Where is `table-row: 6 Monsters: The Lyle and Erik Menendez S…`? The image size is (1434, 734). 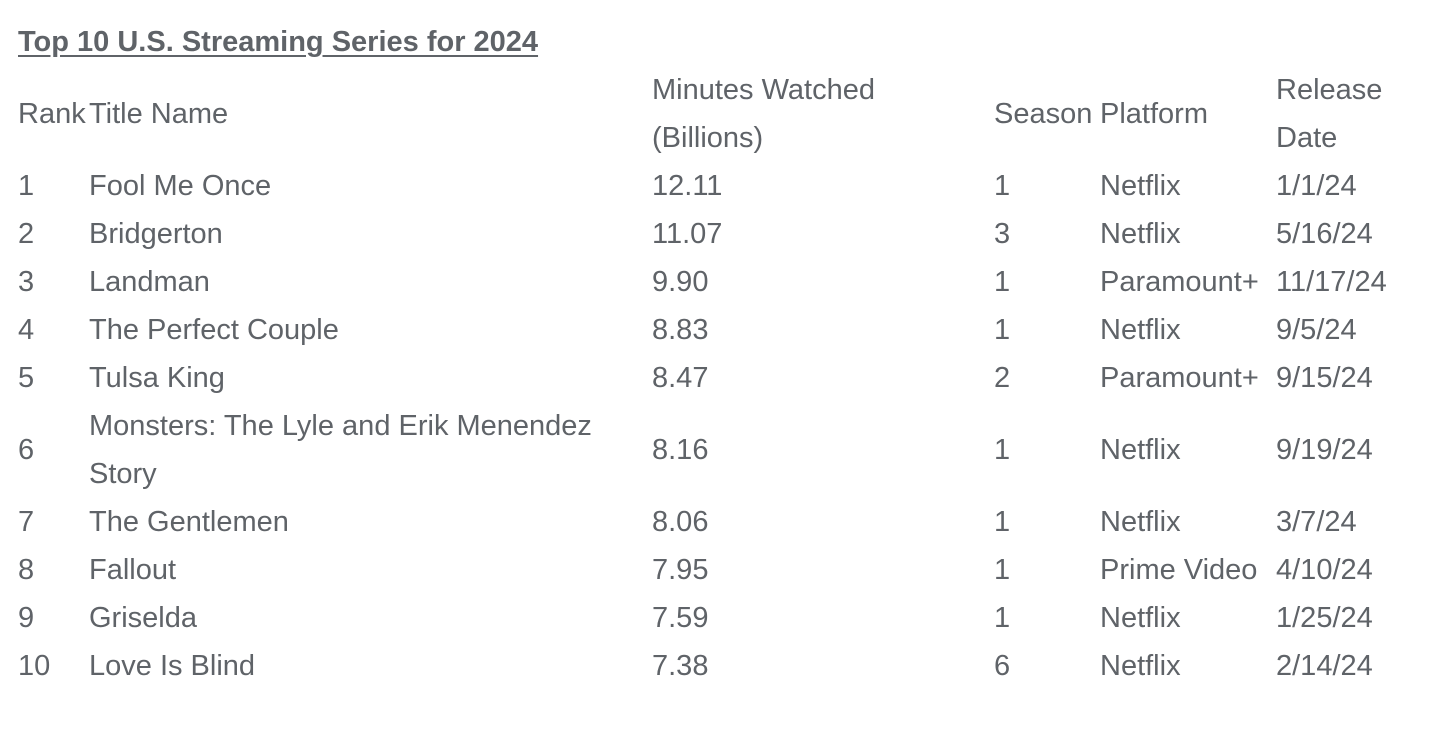
table-row: 6 Monsters: The Lyle and Erik Menendez S… is located at coordinates (722, 450).